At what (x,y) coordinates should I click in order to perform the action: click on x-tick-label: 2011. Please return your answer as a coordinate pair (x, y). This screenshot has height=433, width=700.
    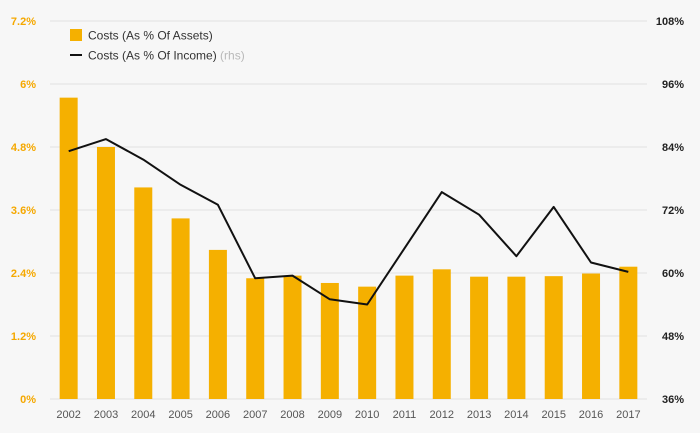
    Looking at the image, I should click on (405, 415).